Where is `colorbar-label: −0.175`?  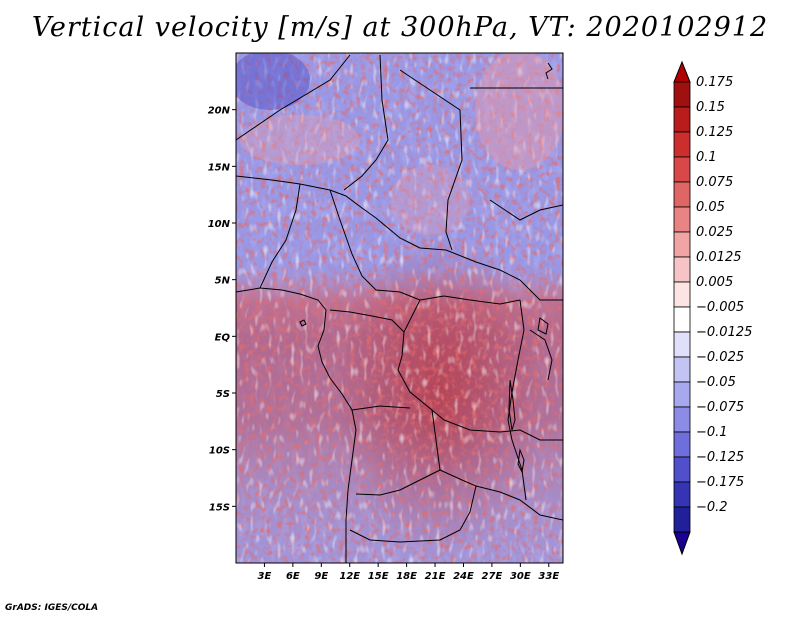
colorbar-label: −0.175 is located at coordinates (720, 482).